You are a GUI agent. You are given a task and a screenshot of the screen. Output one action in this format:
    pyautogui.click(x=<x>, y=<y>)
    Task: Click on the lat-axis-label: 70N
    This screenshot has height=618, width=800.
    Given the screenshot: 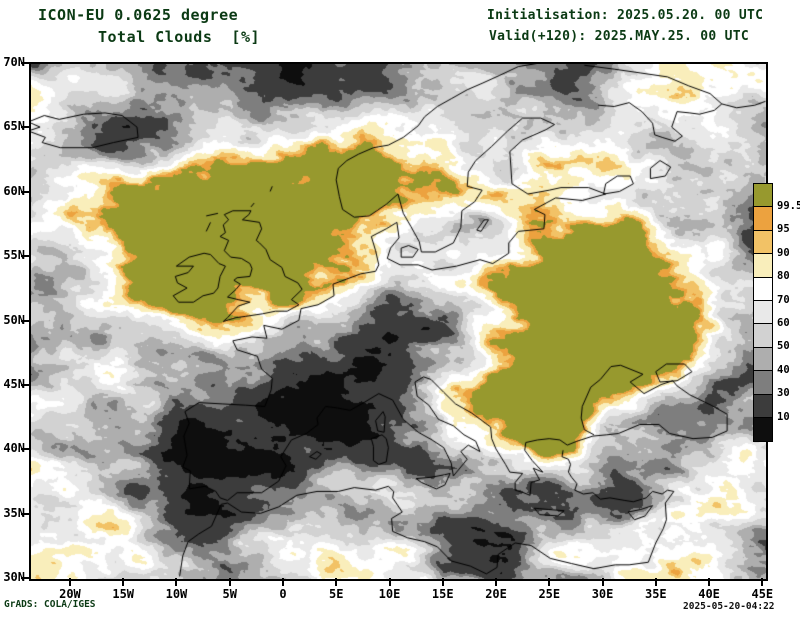 What is the action you would take?
    pyautogui.click(x=14, y=62)
    